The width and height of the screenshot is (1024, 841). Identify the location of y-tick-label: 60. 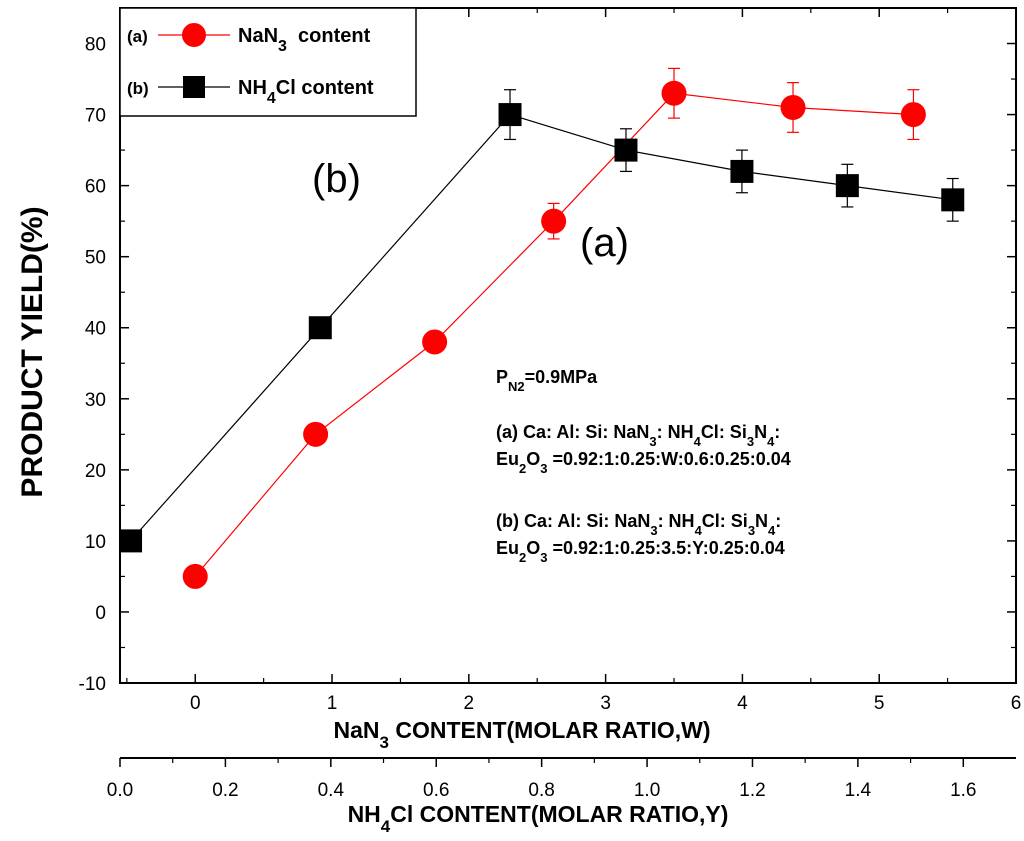
(95, 187).